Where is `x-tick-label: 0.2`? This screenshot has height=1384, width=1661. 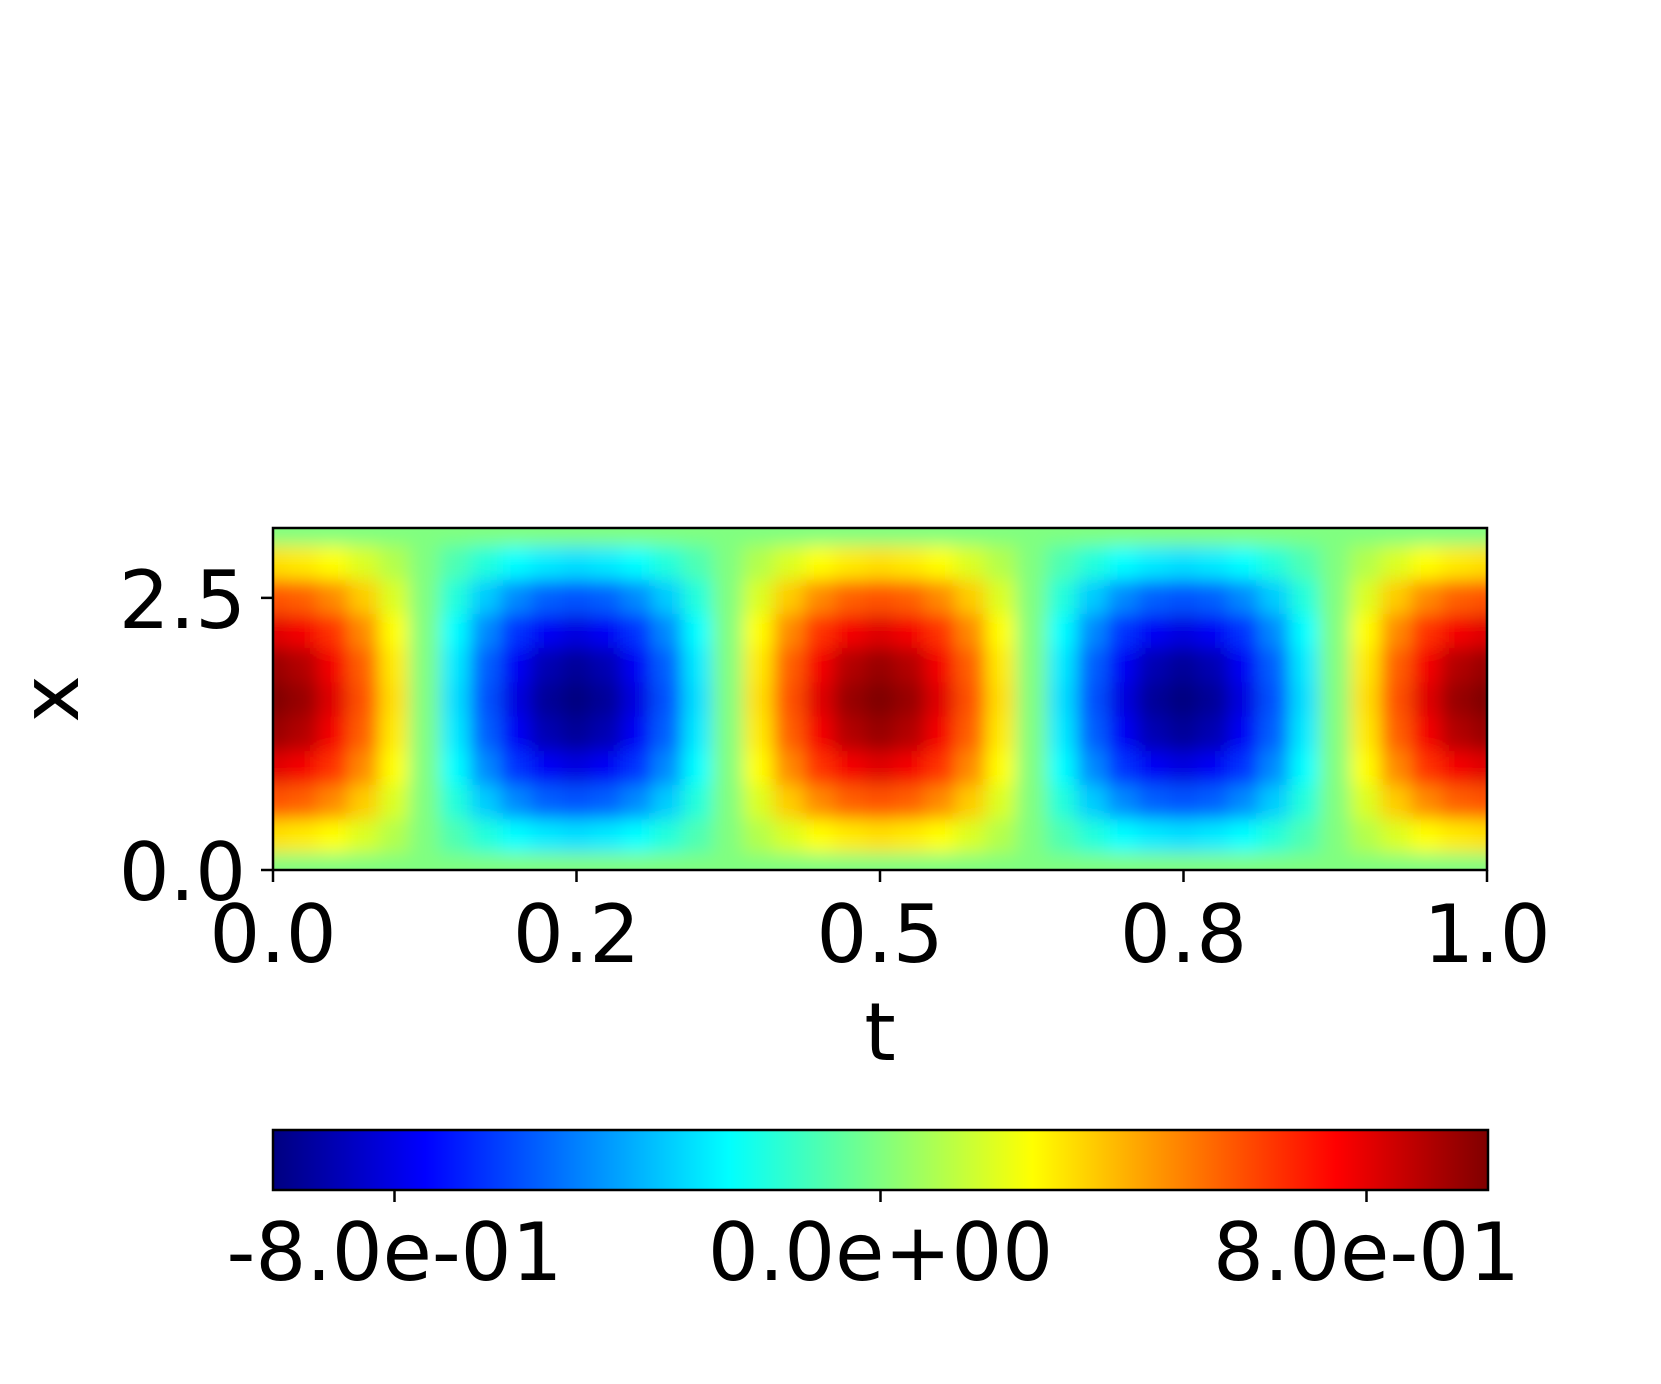
x-tick-label: 0.2 is located at coordinates (576, 934).